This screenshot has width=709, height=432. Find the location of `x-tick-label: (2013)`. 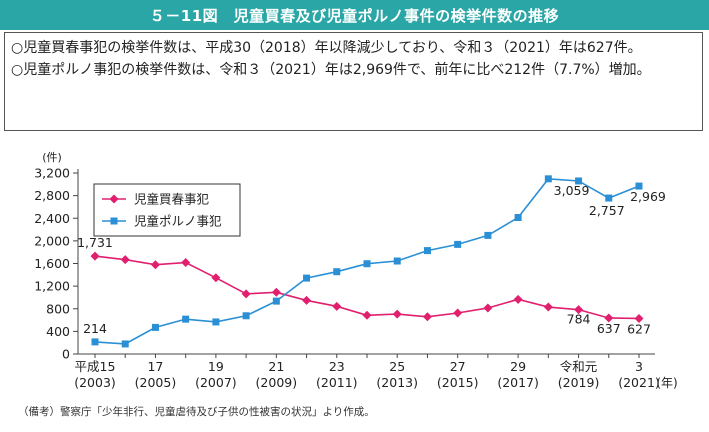

x-tick-label: (2013) is located at coordinates (397, 382).